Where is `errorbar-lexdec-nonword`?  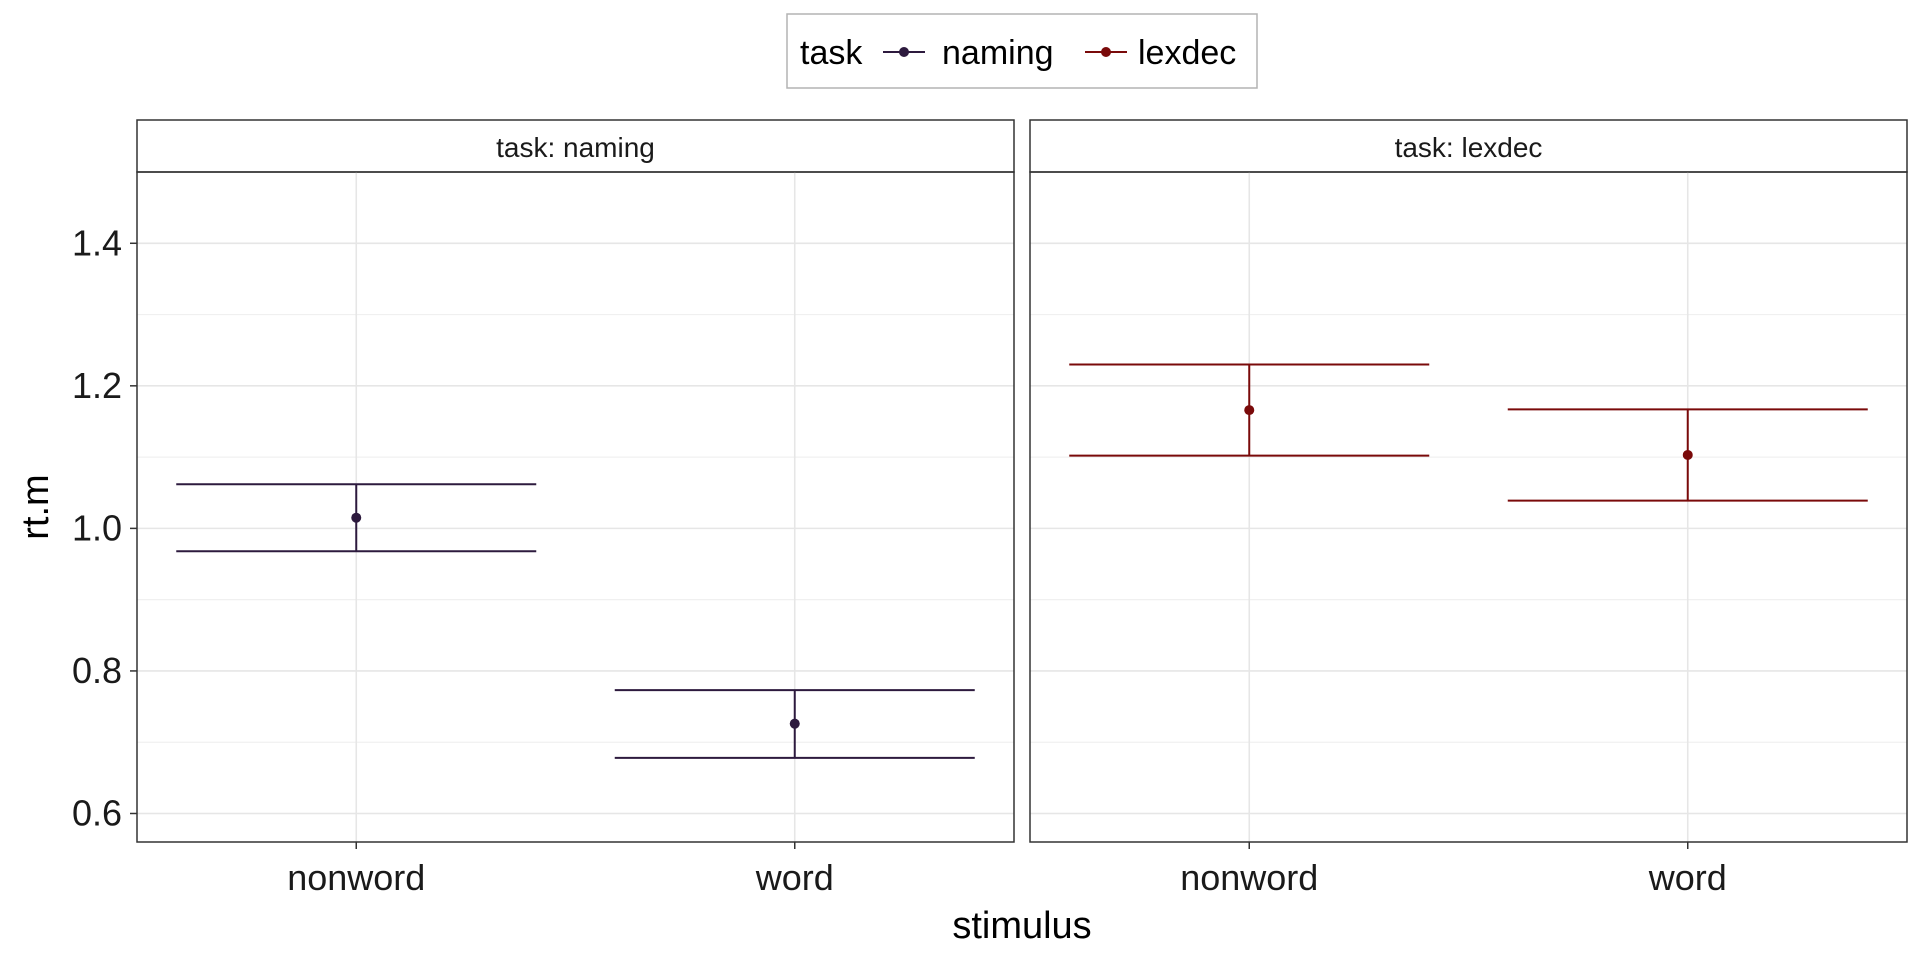
errorbar-lexdec-nonword is located at coordinates (1249, 410).